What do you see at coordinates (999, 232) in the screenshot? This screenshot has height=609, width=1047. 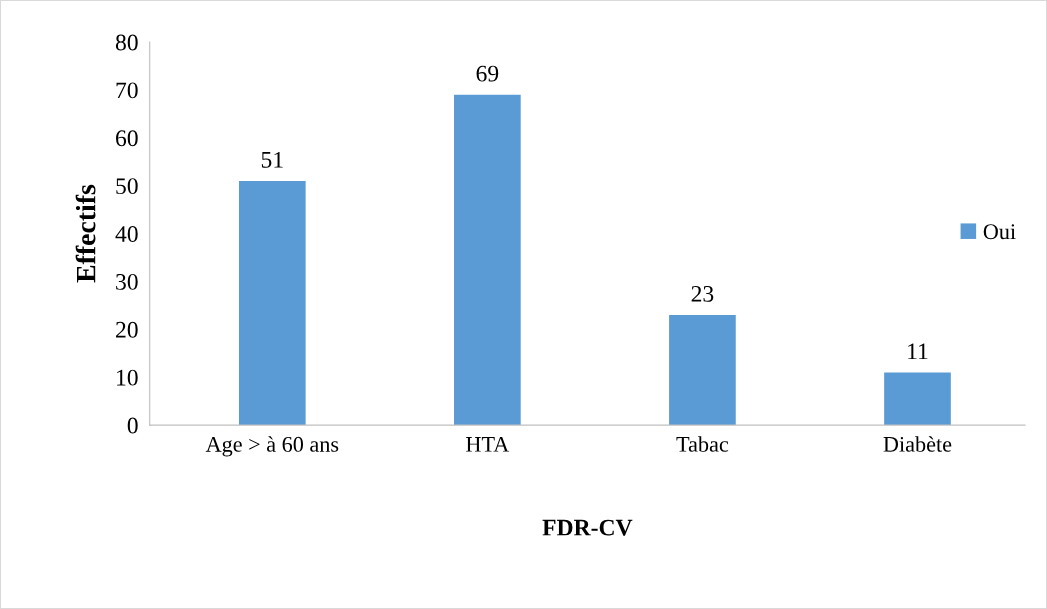 I see `legend-label: Oui` at bounding box center [999, 232].